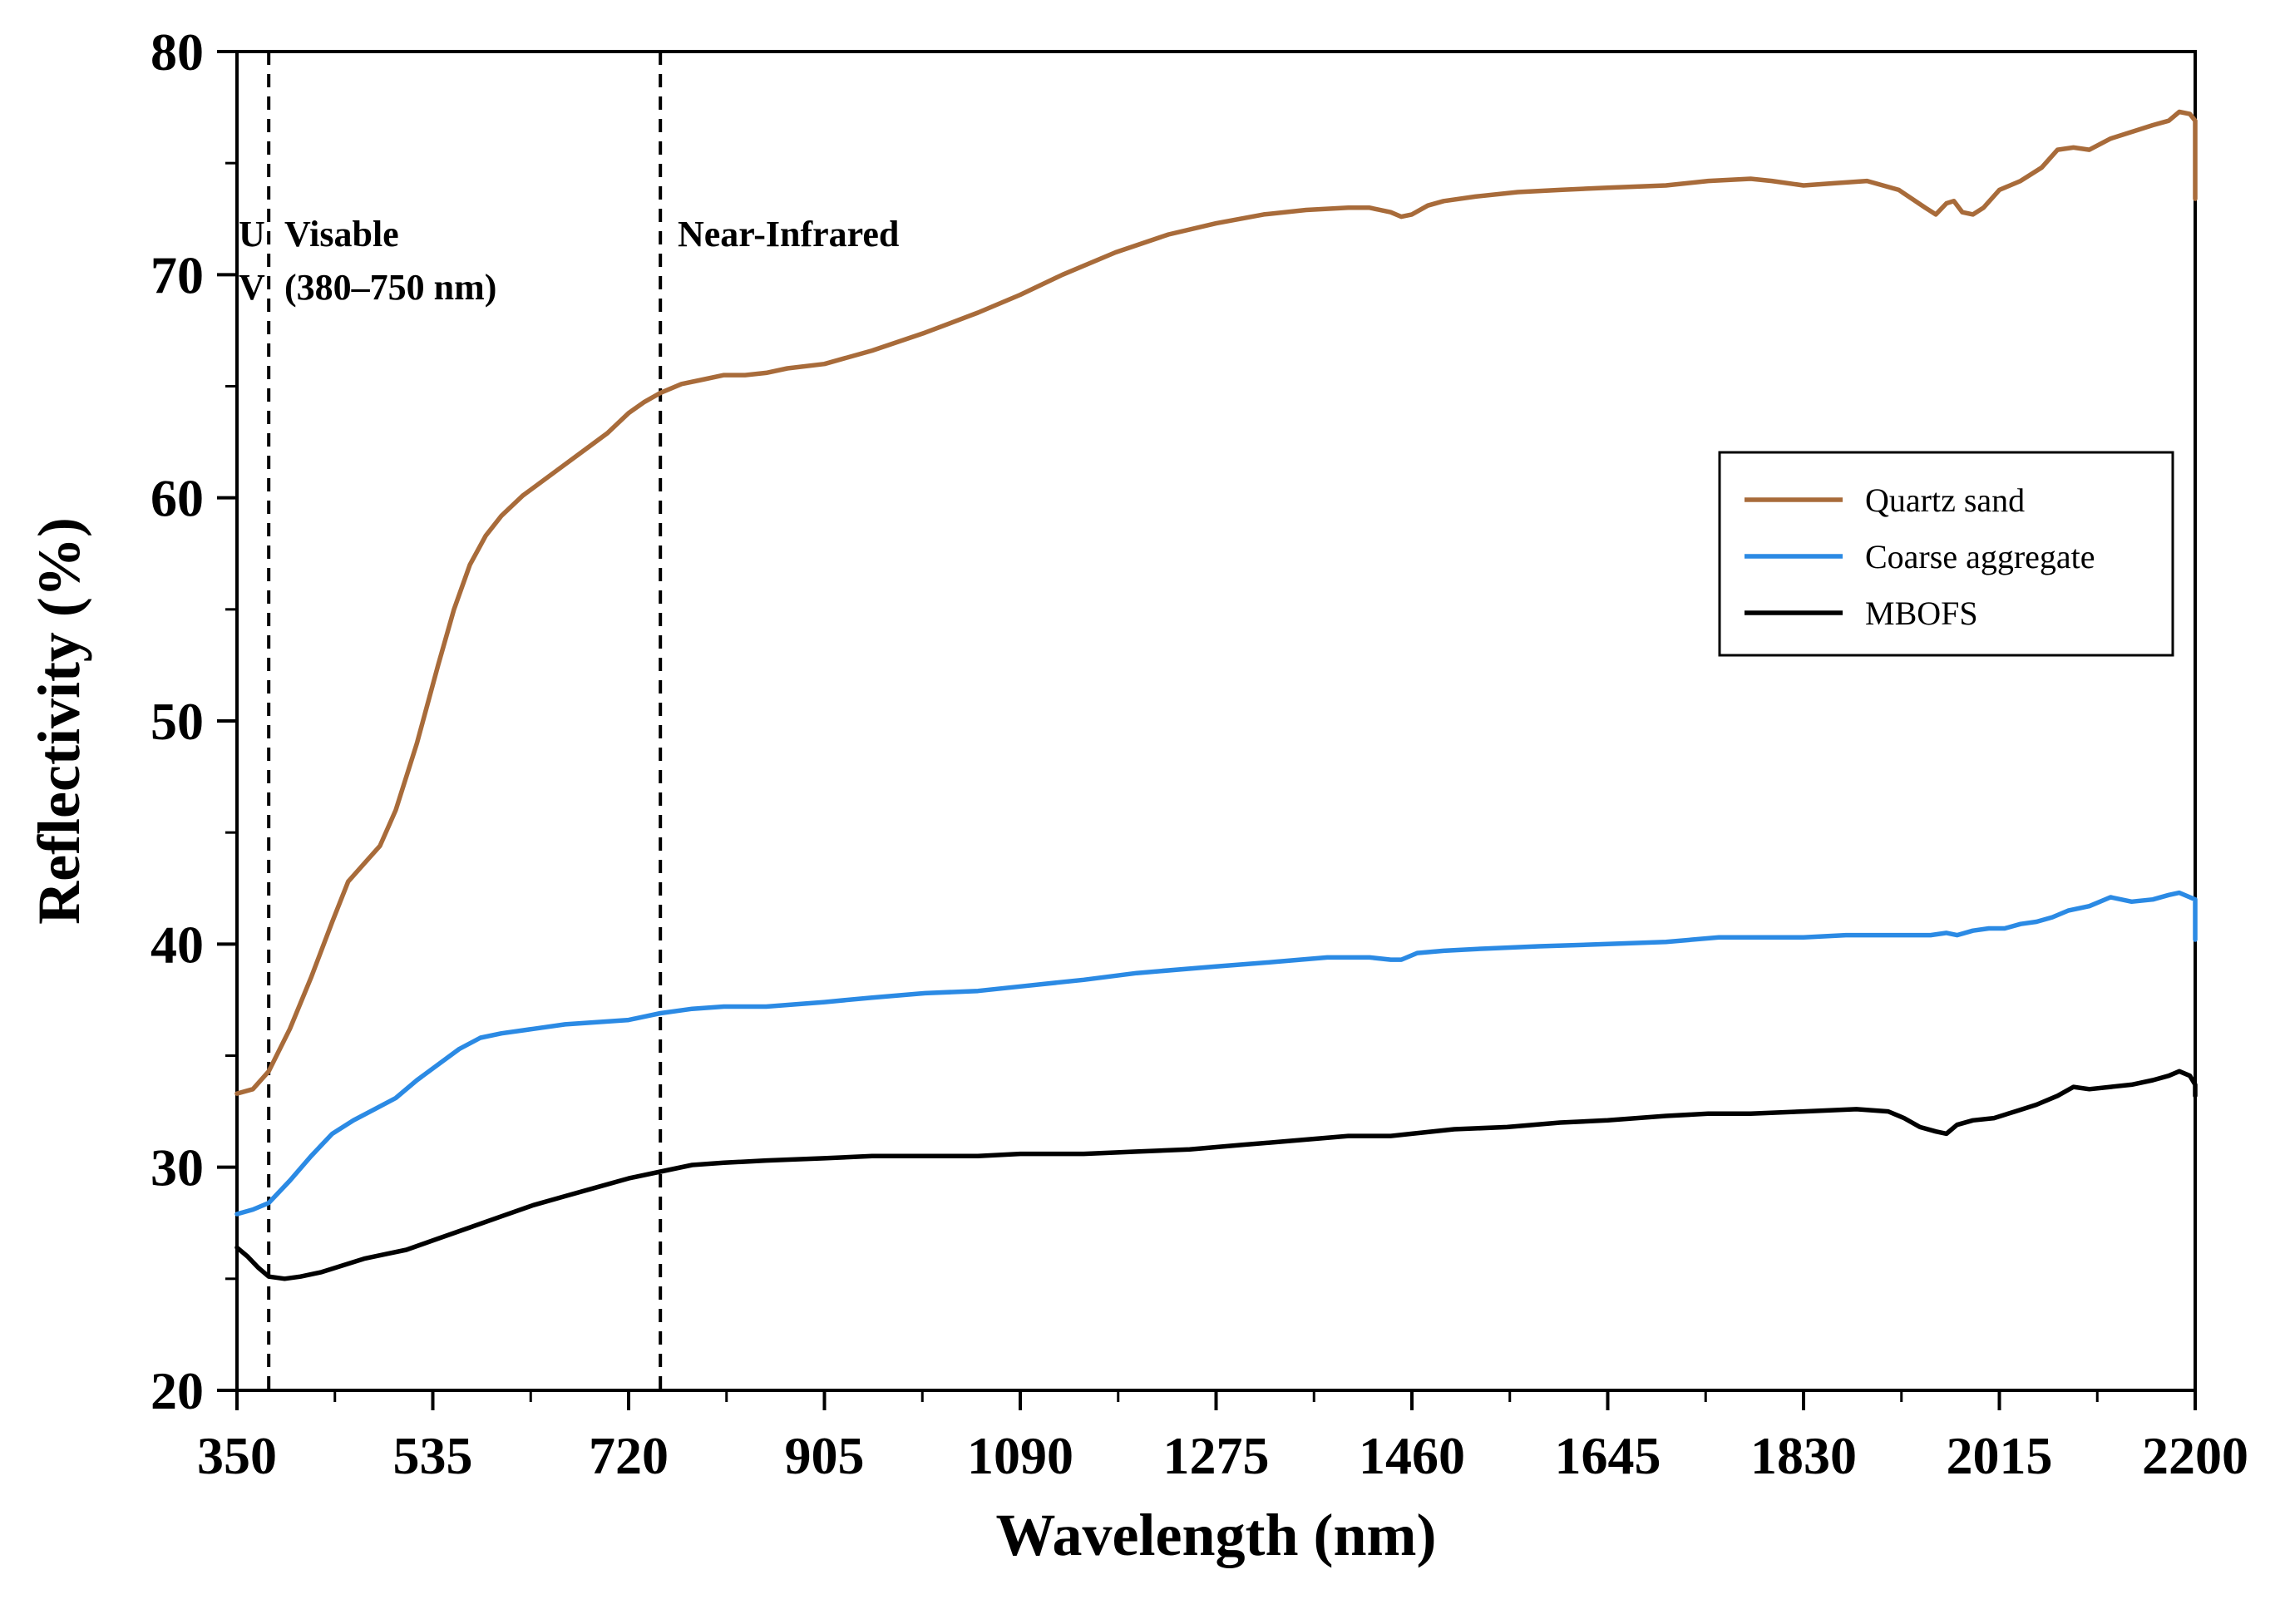  Describe the element at coordinates (1412, 1455) in the screenshot. I see `x-tick-label: 1460` at that location.